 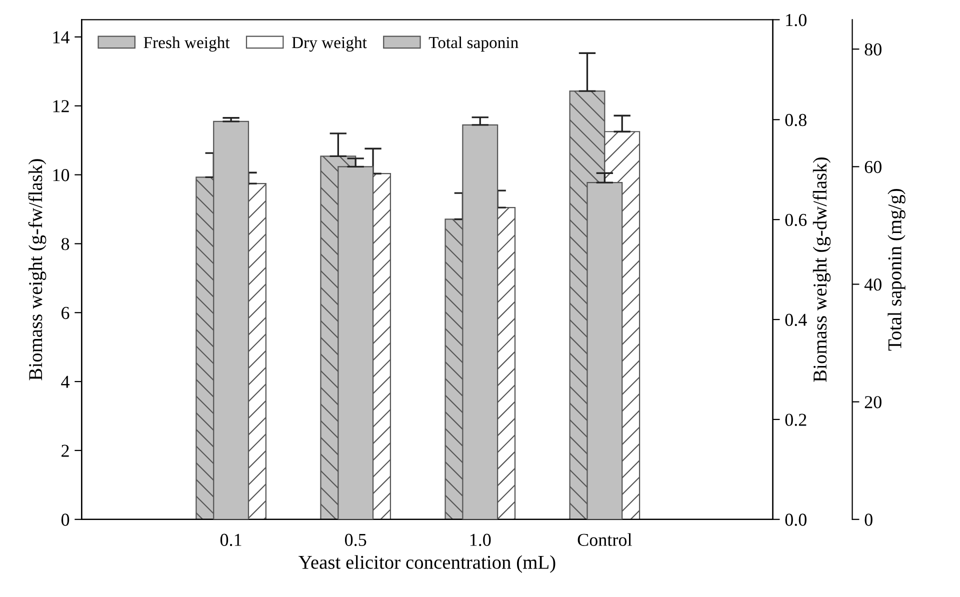 What do you see at coordinates (65, 244) in the screenshot?
I see `y-tick-label: 8` at bounding box center [65, 244].